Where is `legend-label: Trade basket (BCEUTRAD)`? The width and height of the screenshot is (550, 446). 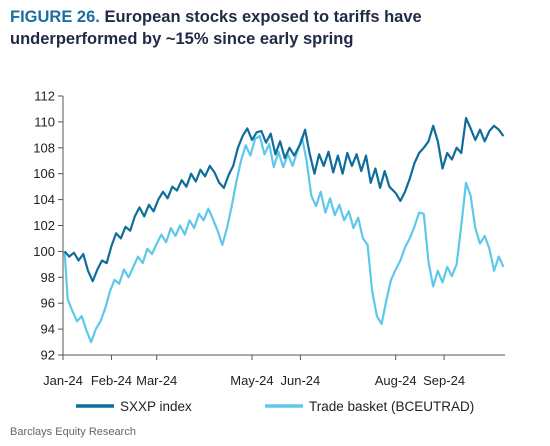
legend-label: Trade basket (BCEUTRAD) is located at coordinates (391, 406).